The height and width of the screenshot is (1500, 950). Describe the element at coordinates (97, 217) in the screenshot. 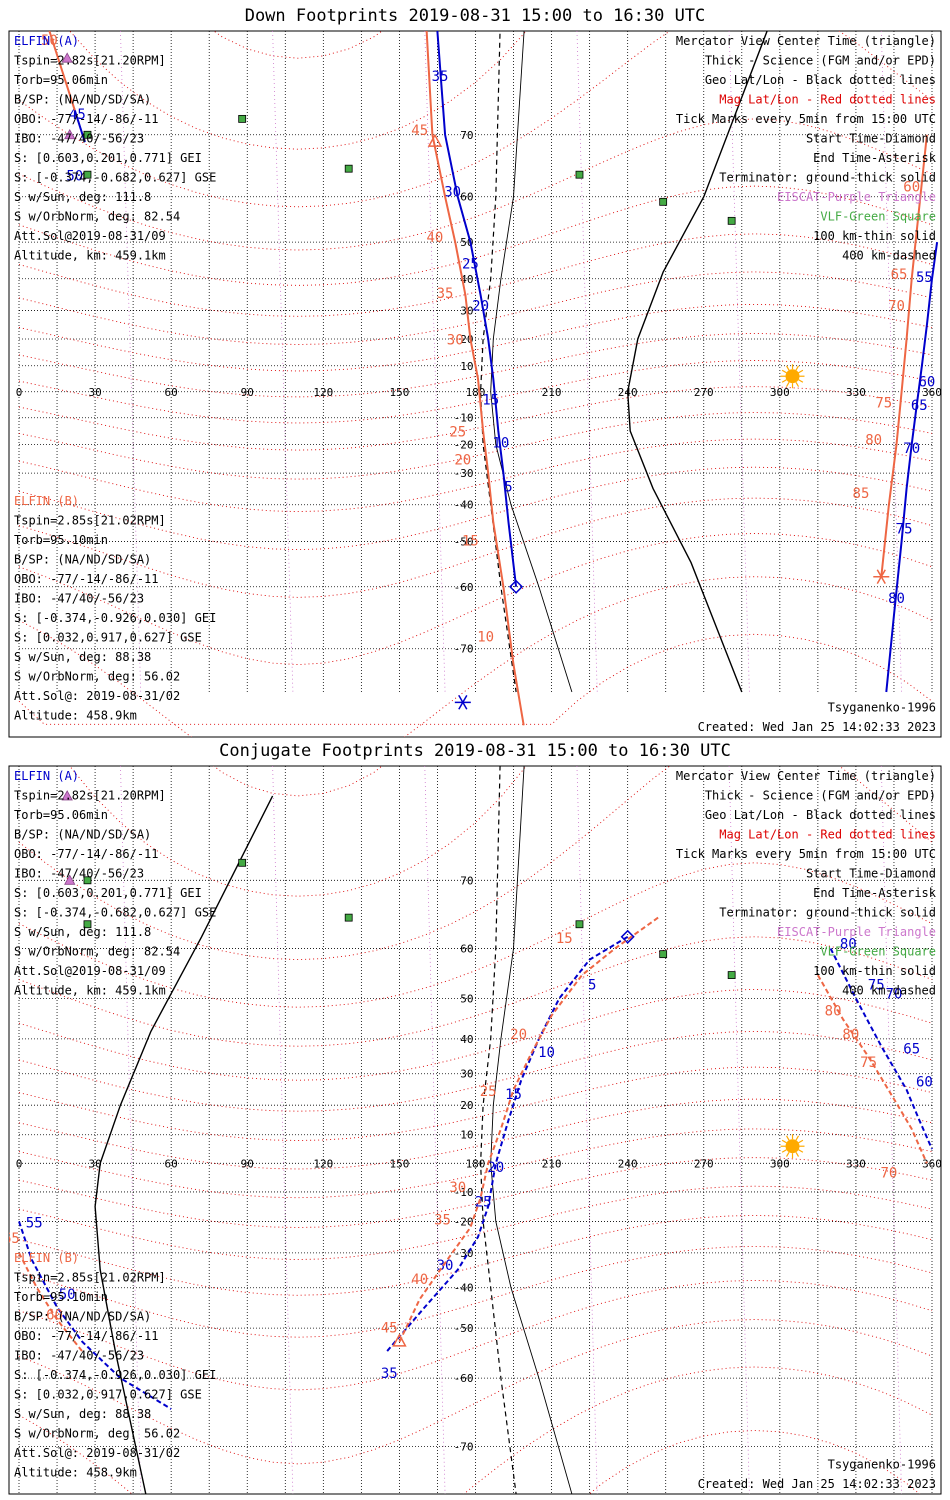

I see `info-elfin-a-line: S w/OrbNorm, deg: 82.54` at that location.